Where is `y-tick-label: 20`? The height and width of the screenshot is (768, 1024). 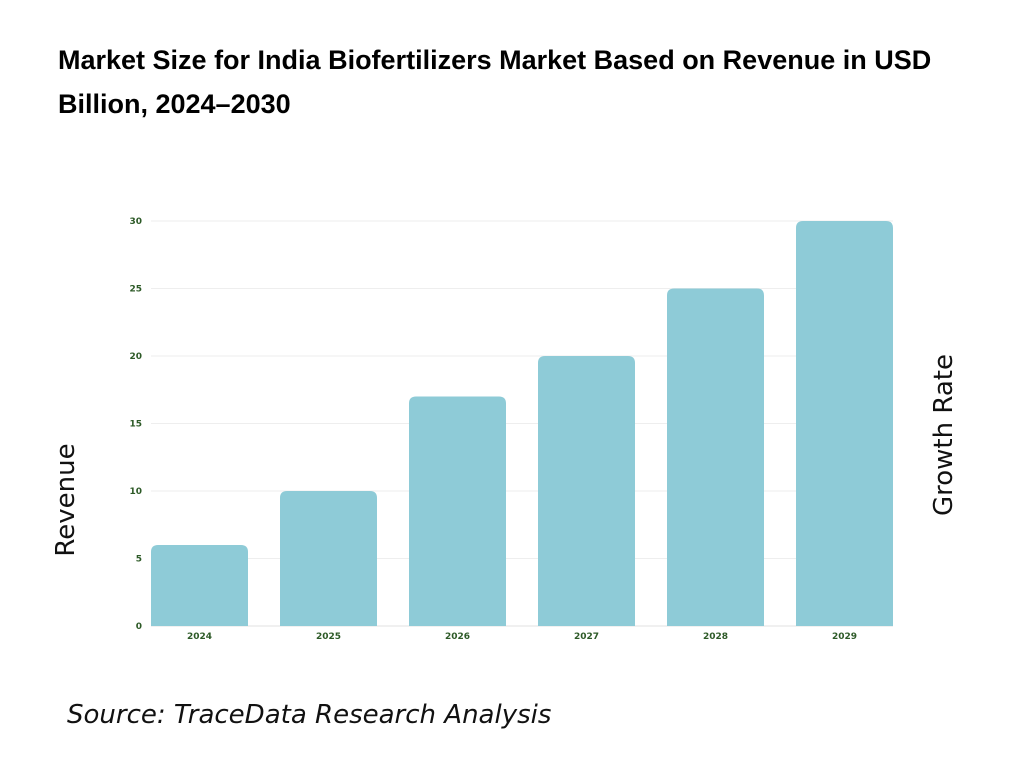
y-tick-label: 20 is located at coordinates (135, 357).